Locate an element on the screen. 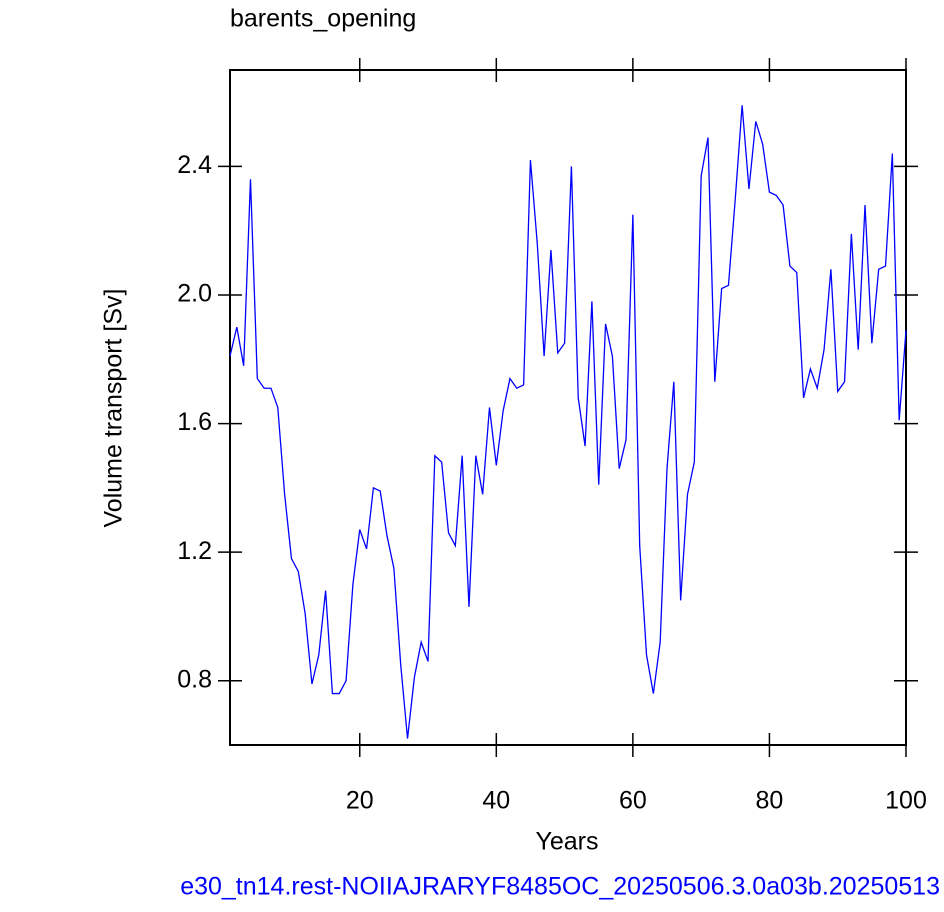 The width and height of the screenshot is (944, 912). x-tick-label: 100 is located at coordinates (906, 801).